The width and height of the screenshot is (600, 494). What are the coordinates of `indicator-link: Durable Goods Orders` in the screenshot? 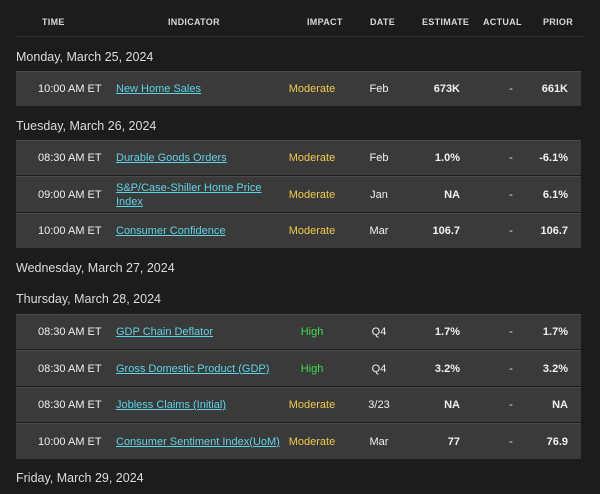 It's located at (171, 158).